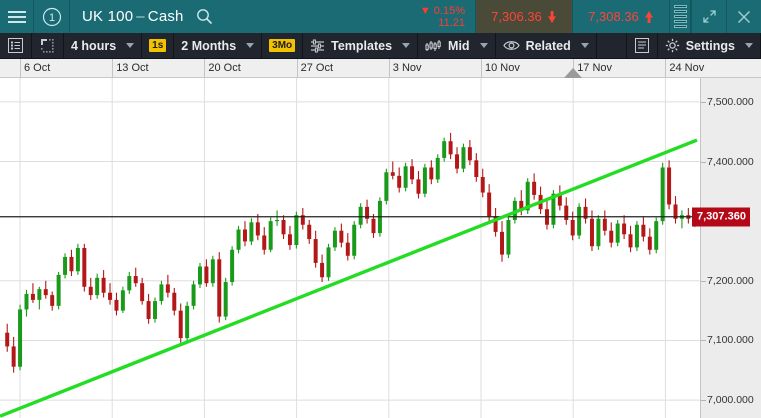 This screenshot has width=761, height=418. Describe the element at coordinates (457, 45) in the screenshot. I see `price-type-dropdown: Mid` at that location.